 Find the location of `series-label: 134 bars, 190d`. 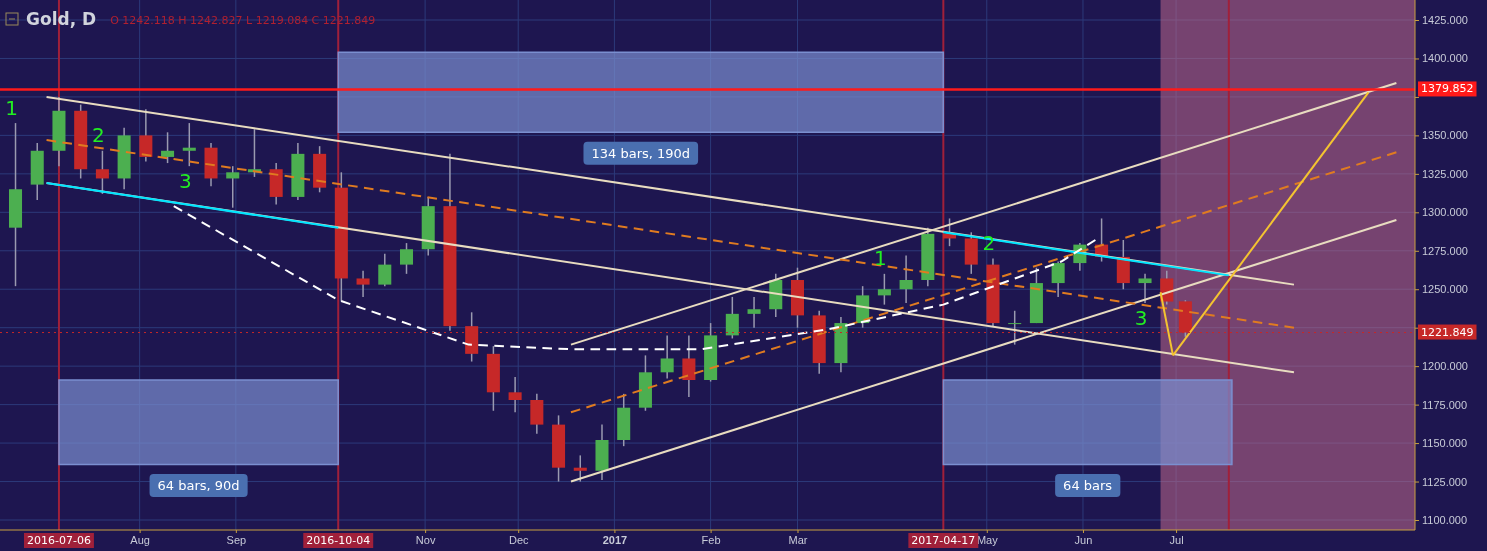

series-label: 134 bars, 190d is located at coordinates (641, 153).